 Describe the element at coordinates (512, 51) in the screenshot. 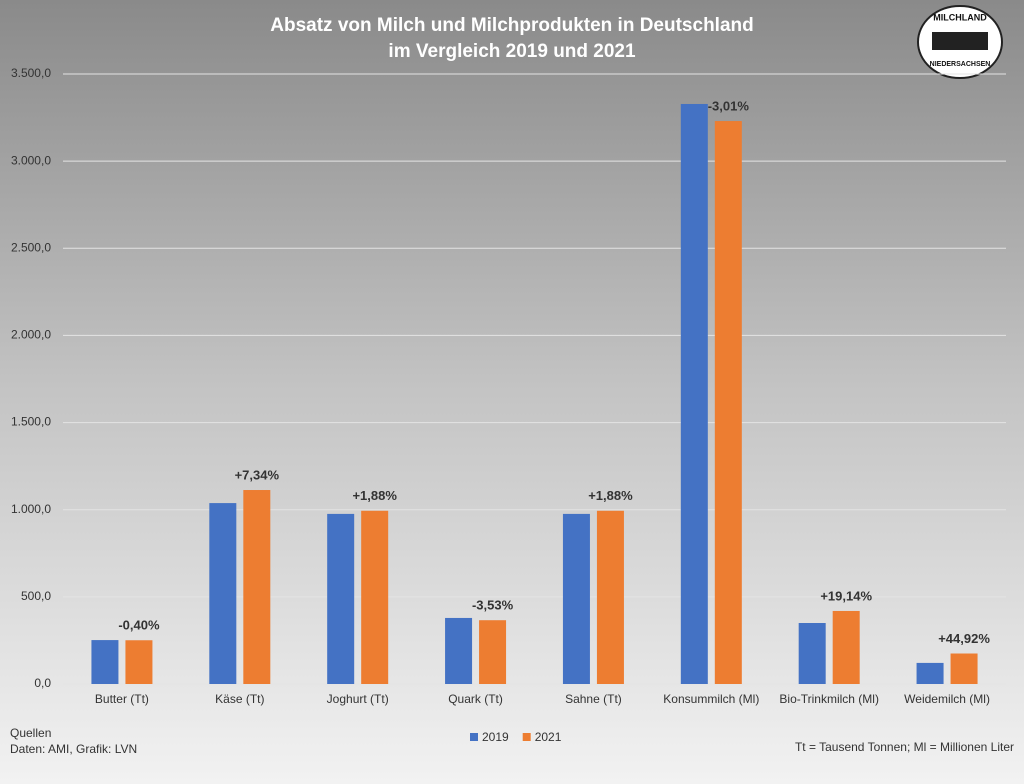

I see `chart-title: im Vergleich 2019 und 2021` at that location.